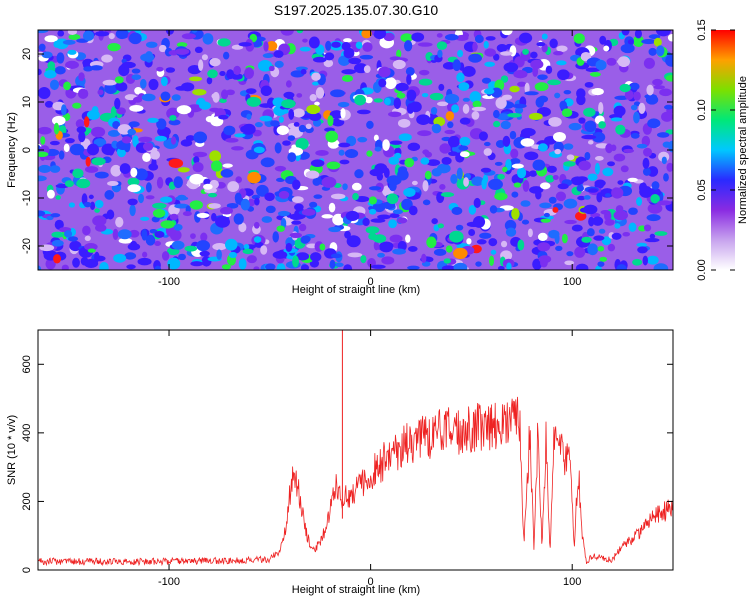 Image resolution: width=750 pixels, height=600 pixels. I want to click on y-tick-label: 20, so click(27, 54).